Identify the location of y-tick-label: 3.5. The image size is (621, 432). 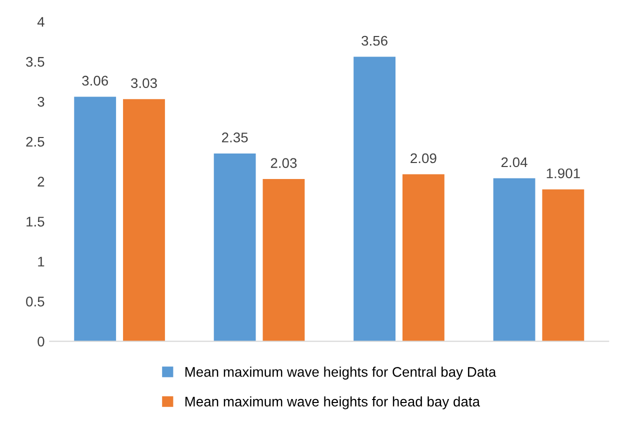
(35, 61).